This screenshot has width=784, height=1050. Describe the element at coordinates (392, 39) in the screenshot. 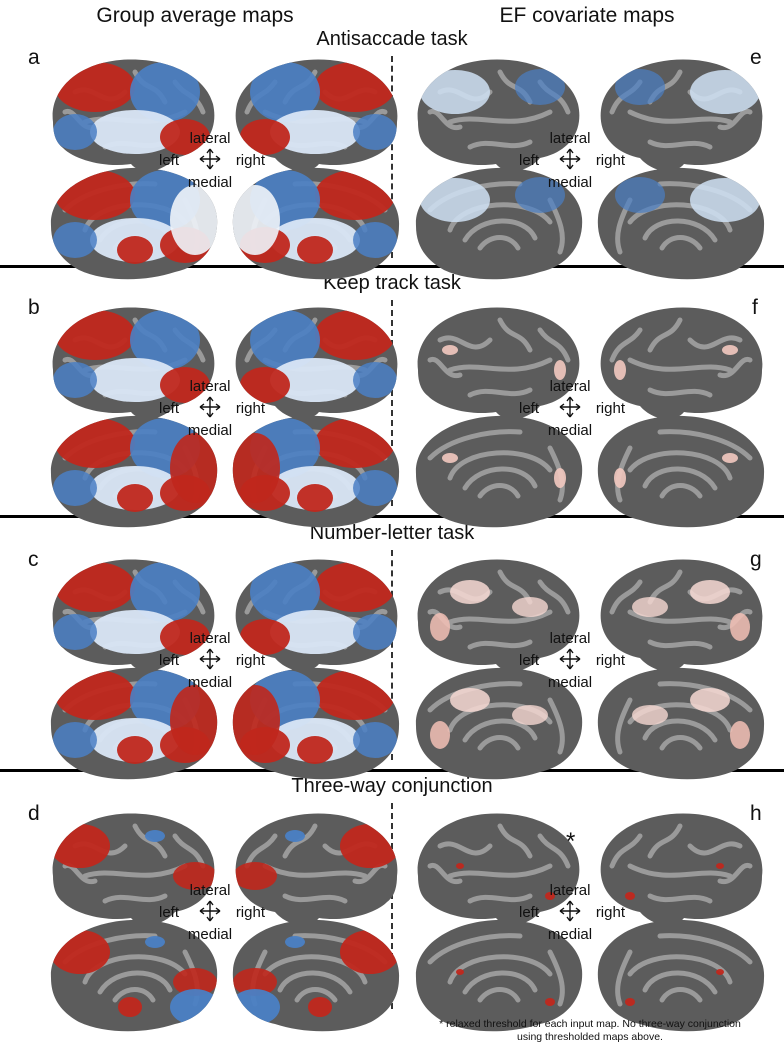

I see `section-title-antisaccade: Antisaccade task` at that location.